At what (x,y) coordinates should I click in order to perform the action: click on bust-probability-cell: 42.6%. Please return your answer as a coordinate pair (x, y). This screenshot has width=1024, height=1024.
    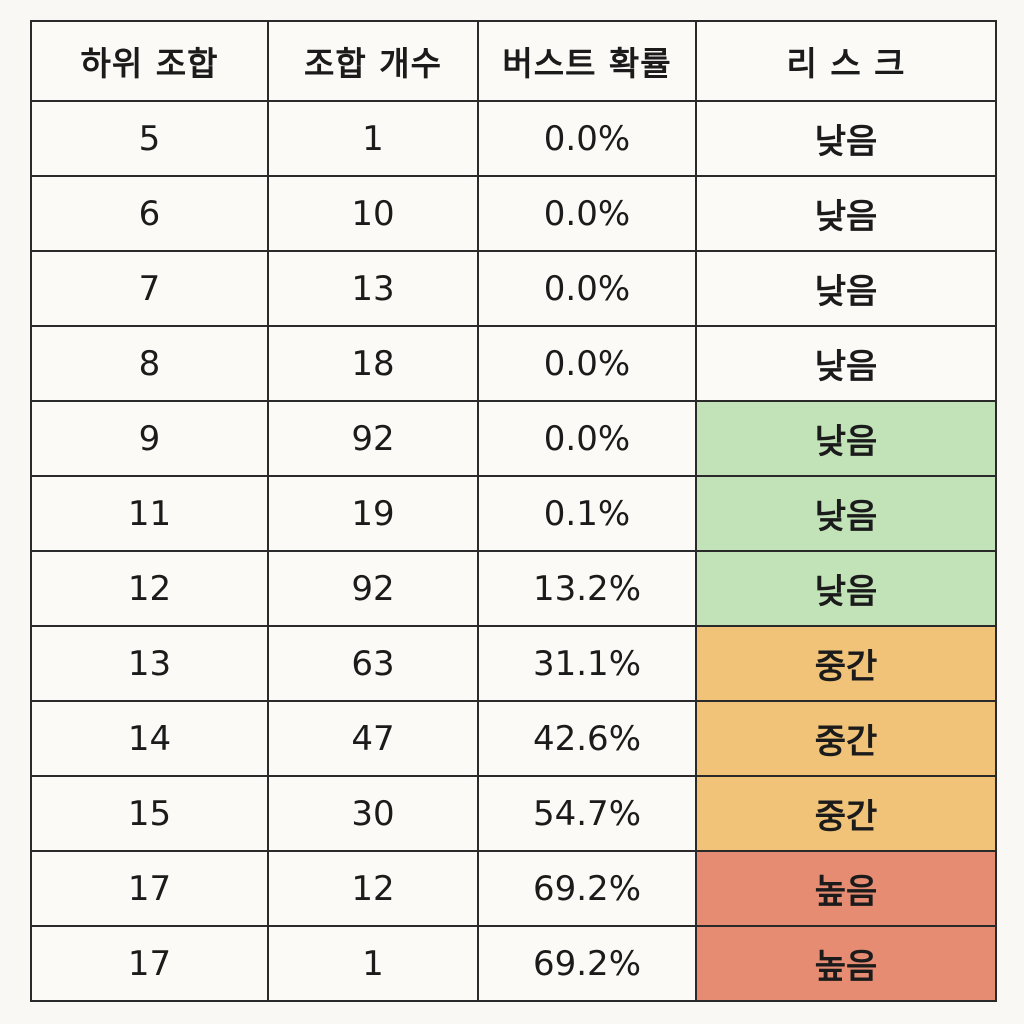
    Looking at the image, I should click on (587, 738).